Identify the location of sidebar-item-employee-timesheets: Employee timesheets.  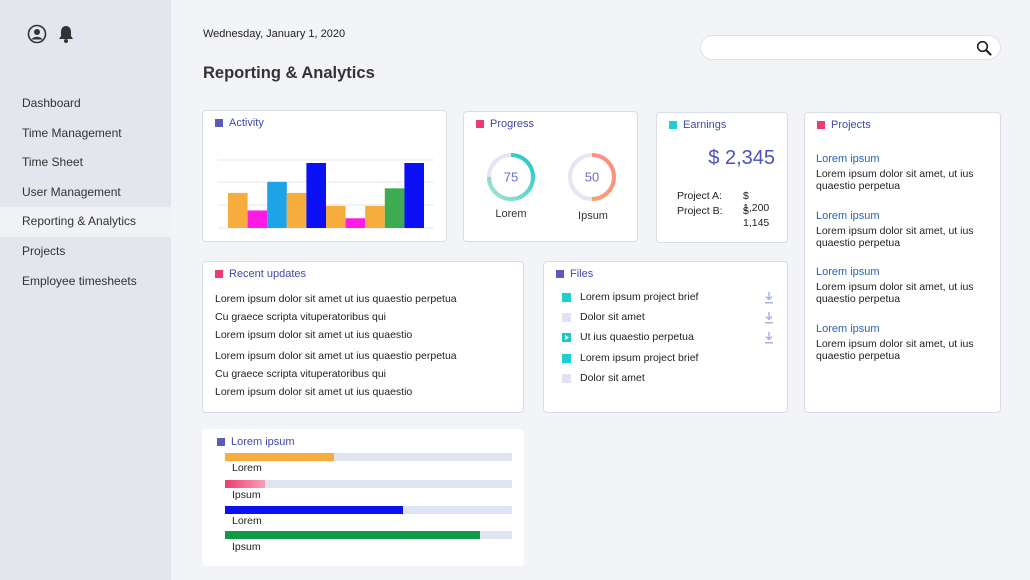
(79, 280).